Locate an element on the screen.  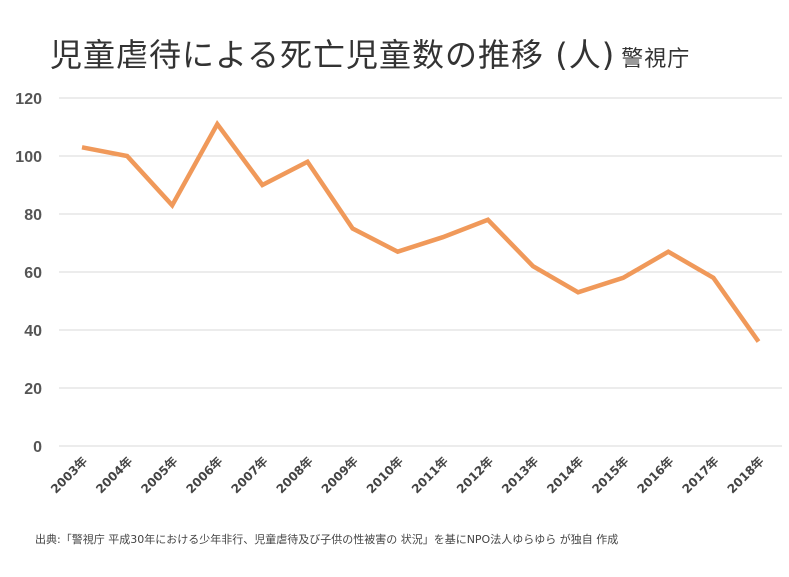
chart-subtitle: 警視庁 is located at coordinates (656, 59).